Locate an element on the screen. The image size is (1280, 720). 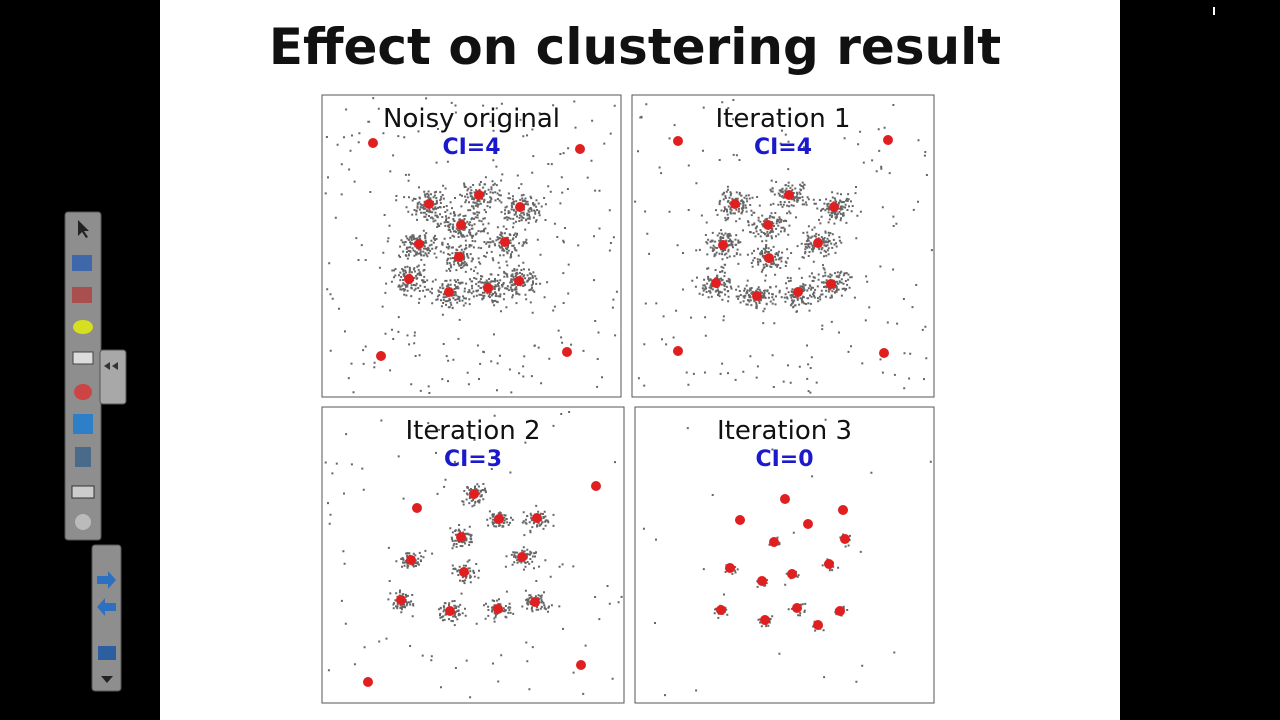
toolbar is located at coordinates (95, 451).